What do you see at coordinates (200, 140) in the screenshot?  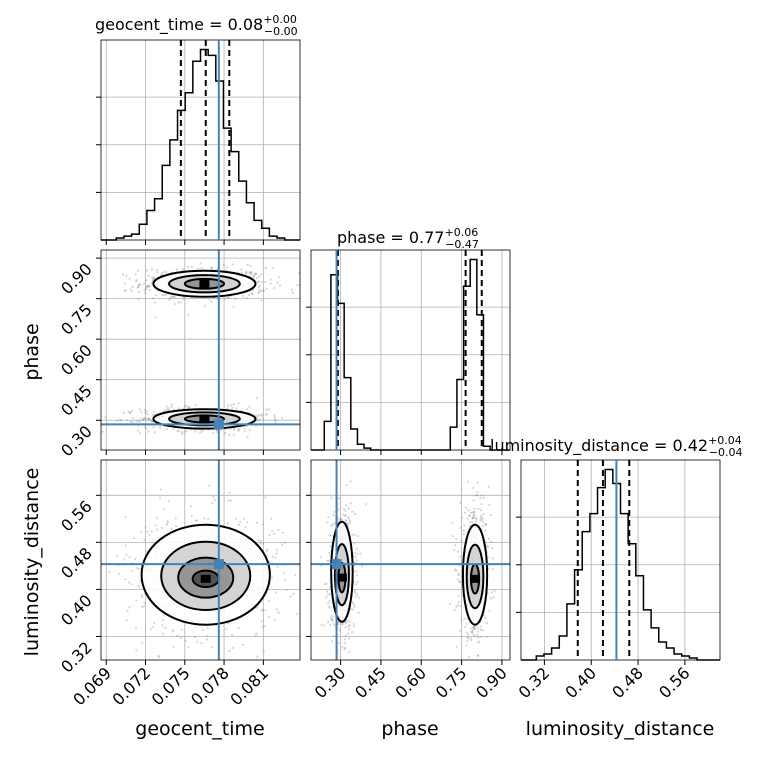 I see `panel-frame` at bounding box center [200, 140].